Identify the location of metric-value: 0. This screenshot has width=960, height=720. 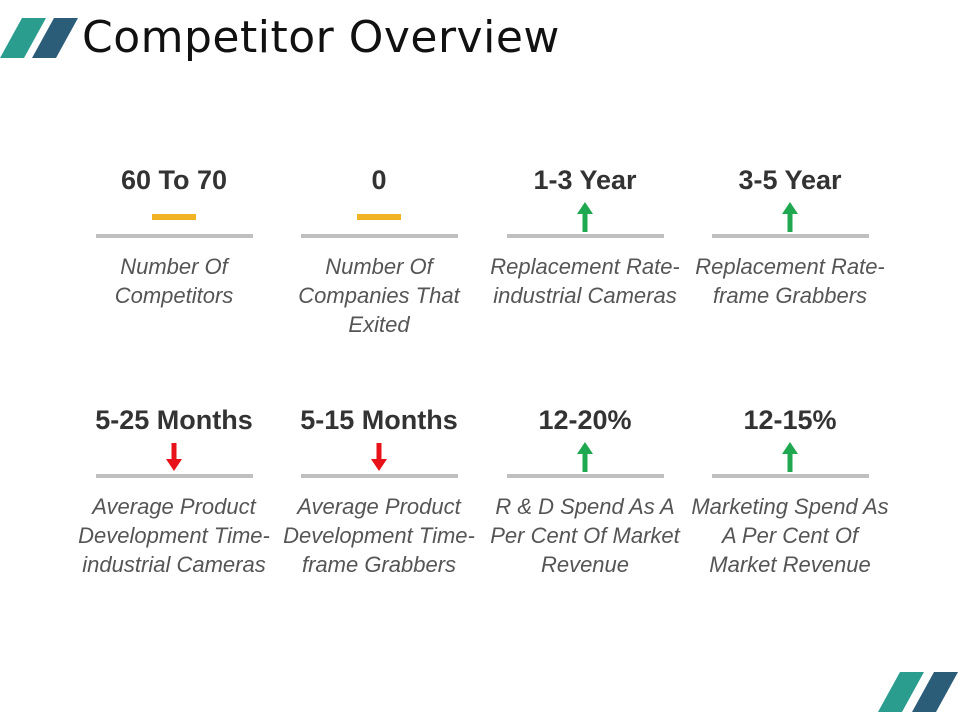
(379, 180).